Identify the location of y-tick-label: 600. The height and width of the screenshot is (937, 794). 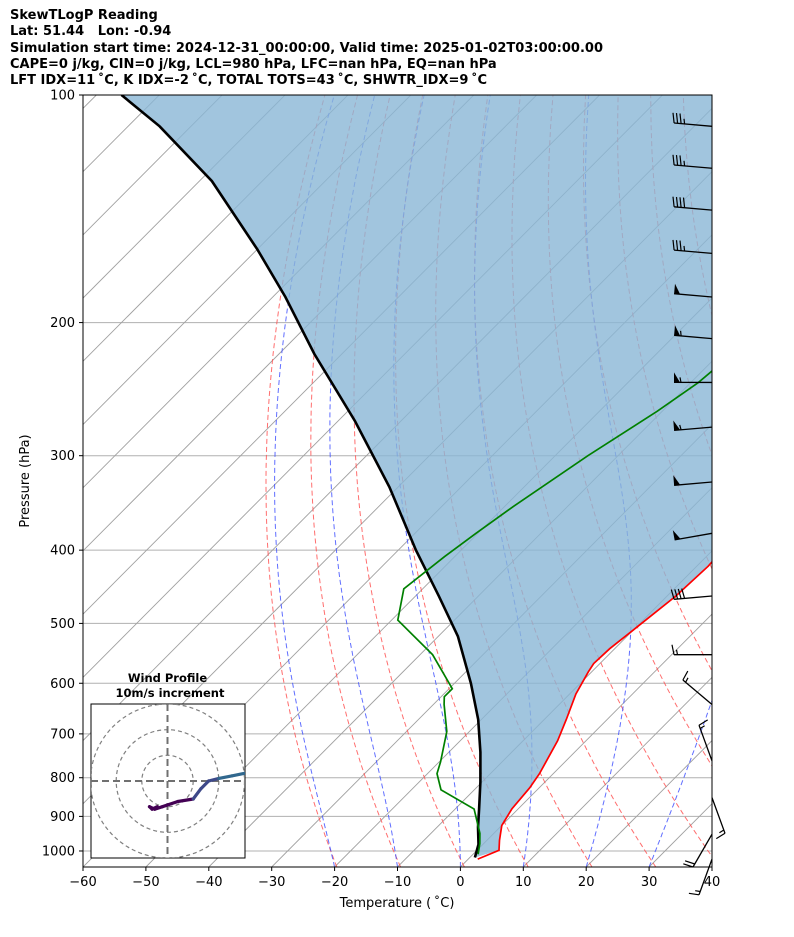
(62, 684).